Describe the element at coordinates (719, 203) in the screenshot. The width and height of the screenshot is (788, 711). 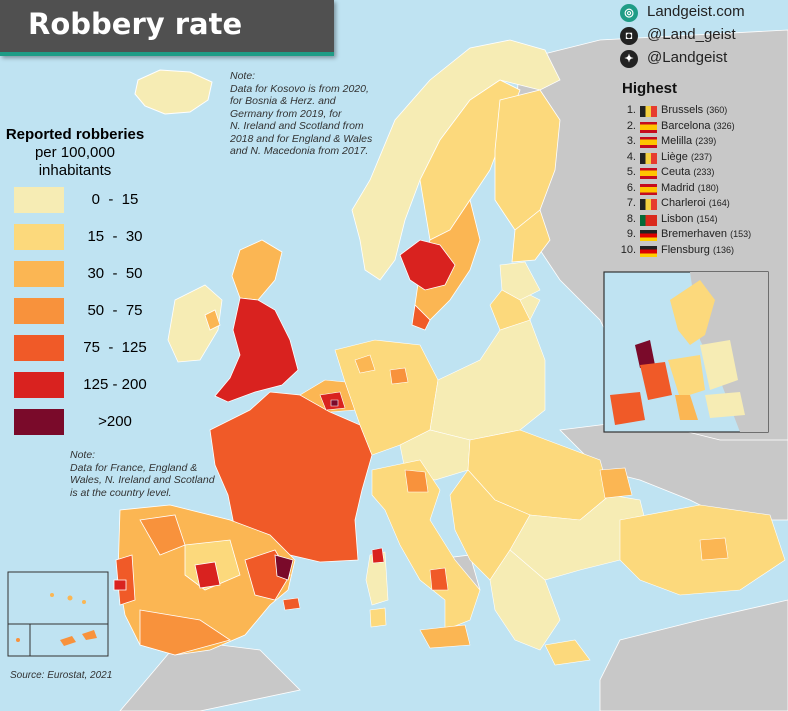
I see `ranking-value: (164)` at that location.